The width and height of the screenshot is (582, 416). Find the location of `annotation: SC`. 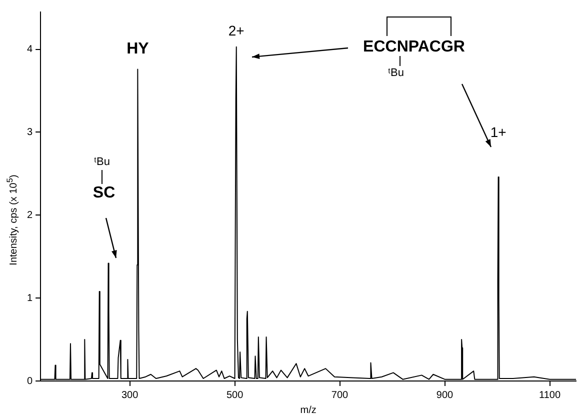

annotation: SC is located at coordinates (104, 193).